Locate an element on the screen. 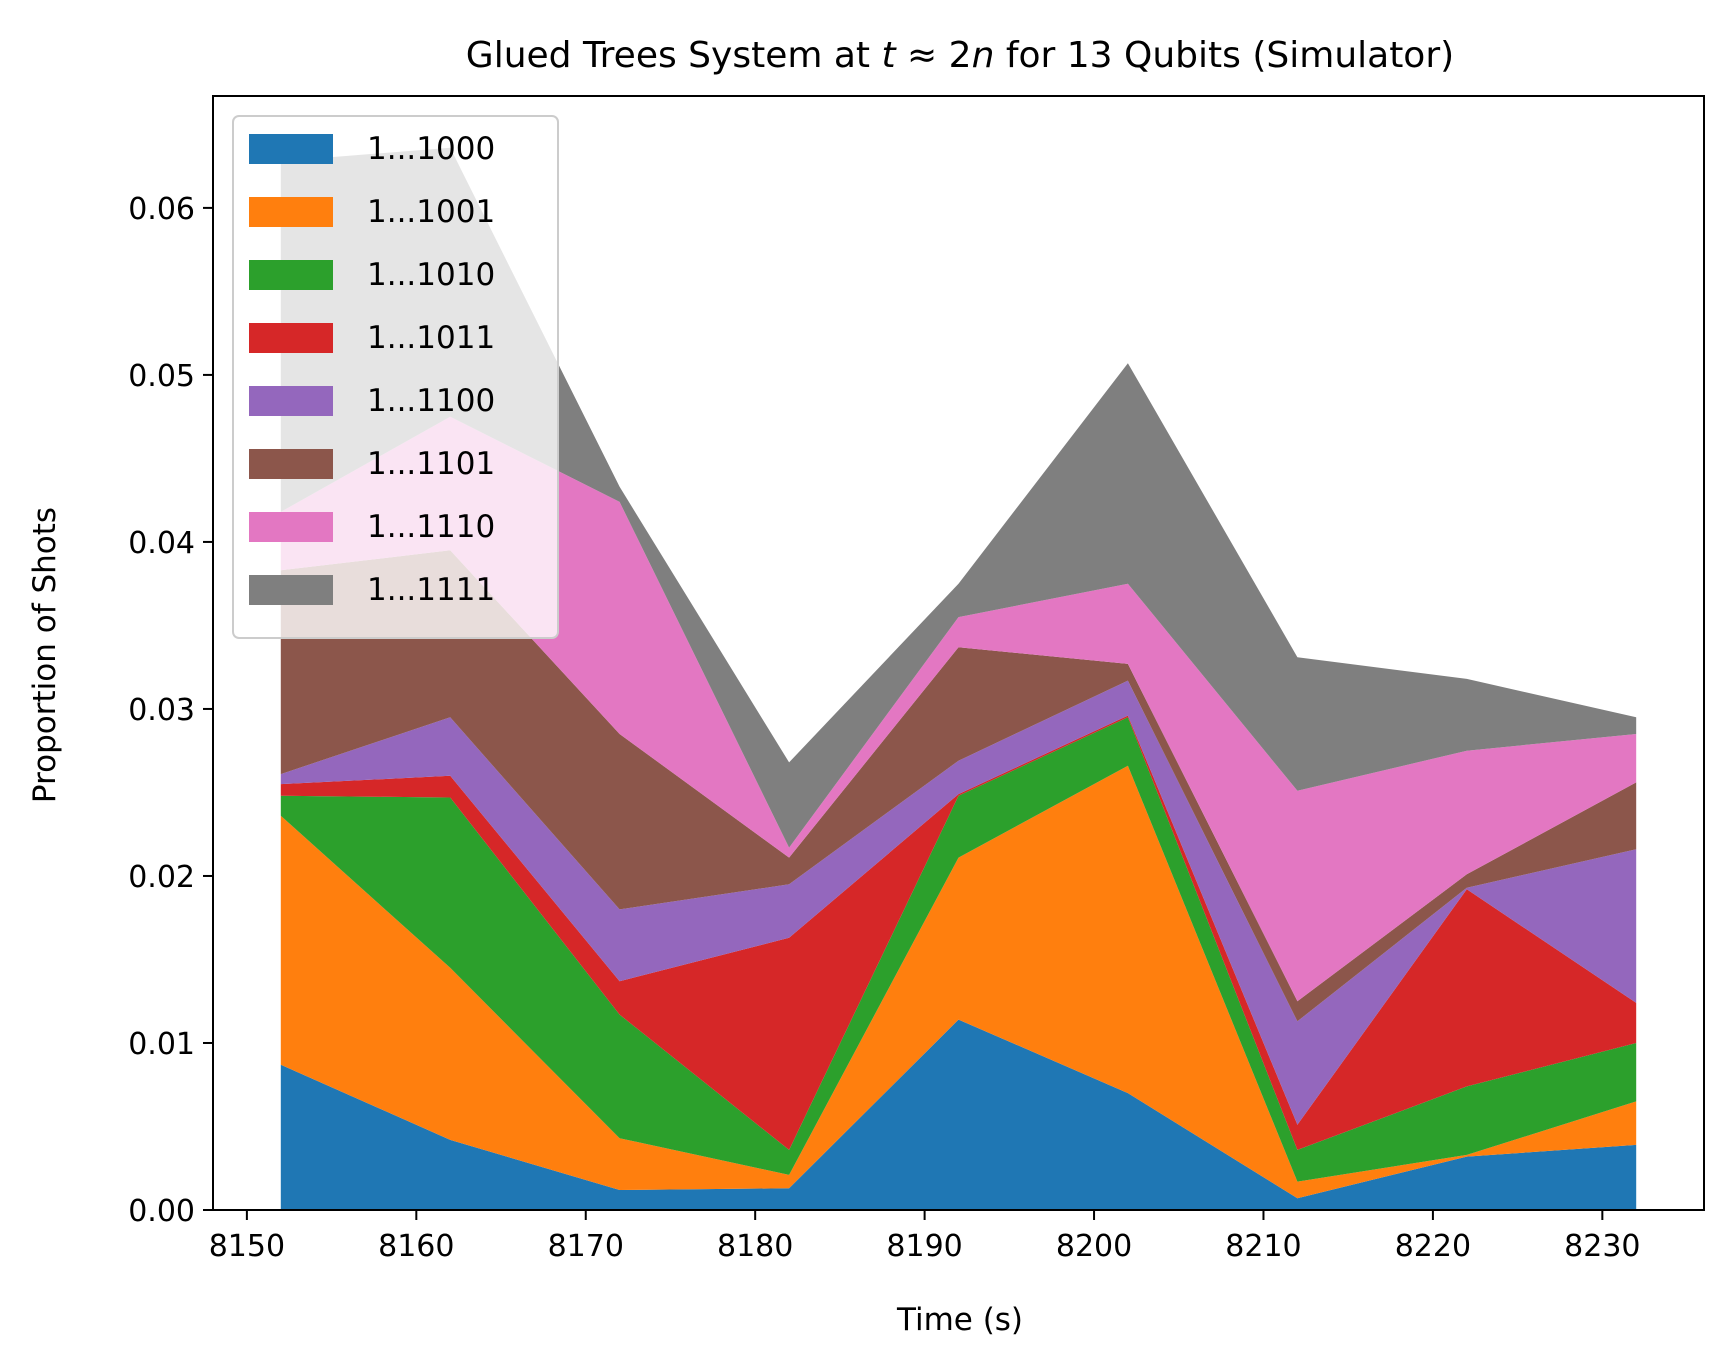  x-tick-label: 8230 is located at coordinates (1602, 1246).